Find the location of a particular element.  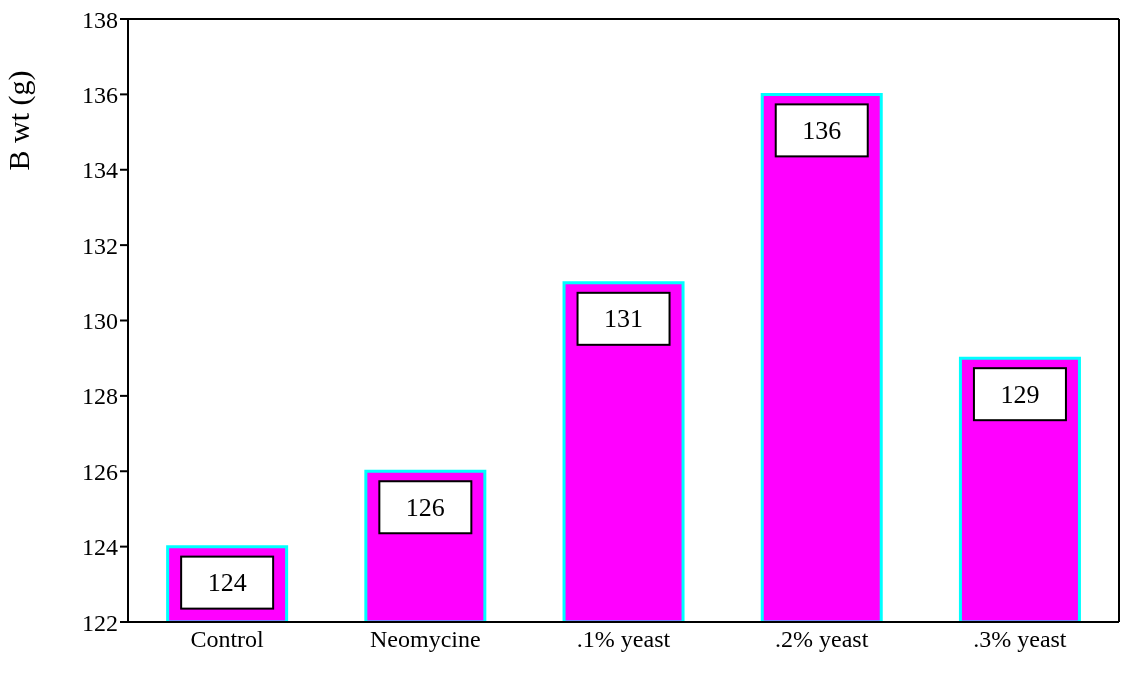

y-tick-label: 124 is located at coordinates (100, 547).